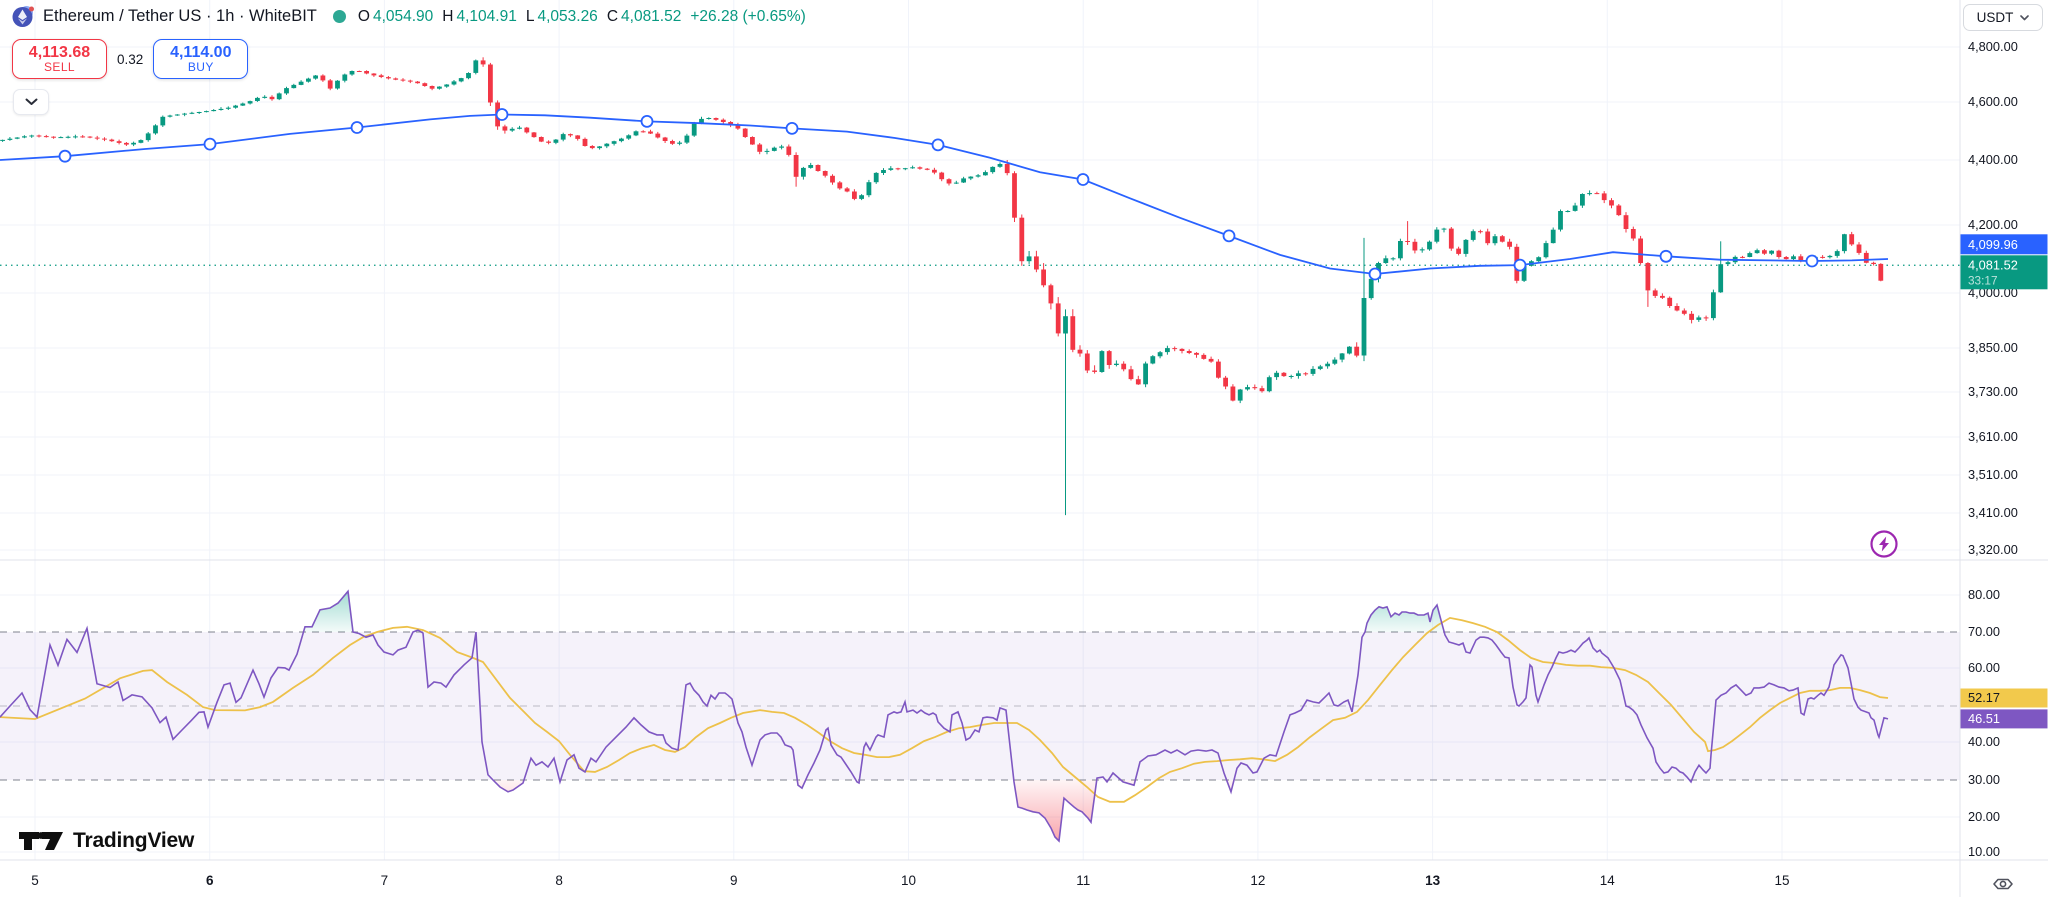  Describe the element at coordinates (1993, 244) in the screenshot. I see `svg-text: 4,099.96` at that location.